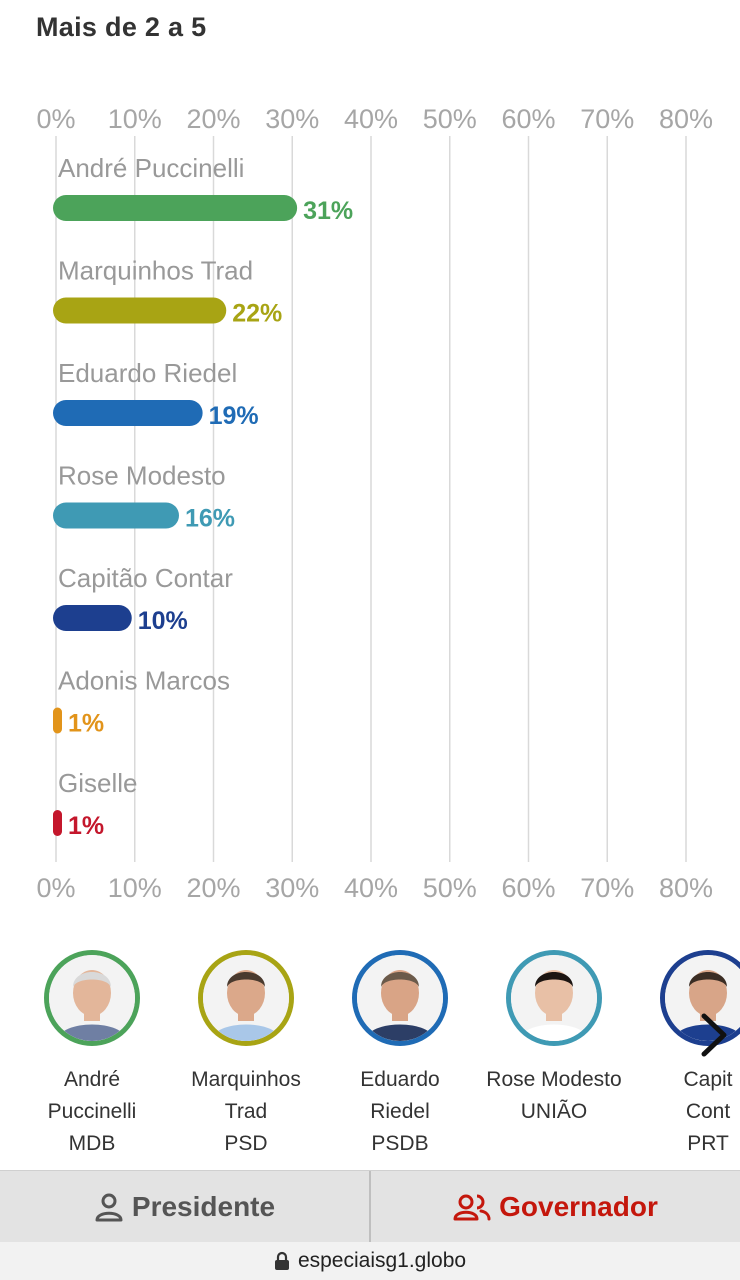 This screenshot has width=740, height=1280. What do you see at coordinates (371, 888) in the screenshot?
I see `x-tick-label-bottom: 40%` at bounding box center [371, 888].